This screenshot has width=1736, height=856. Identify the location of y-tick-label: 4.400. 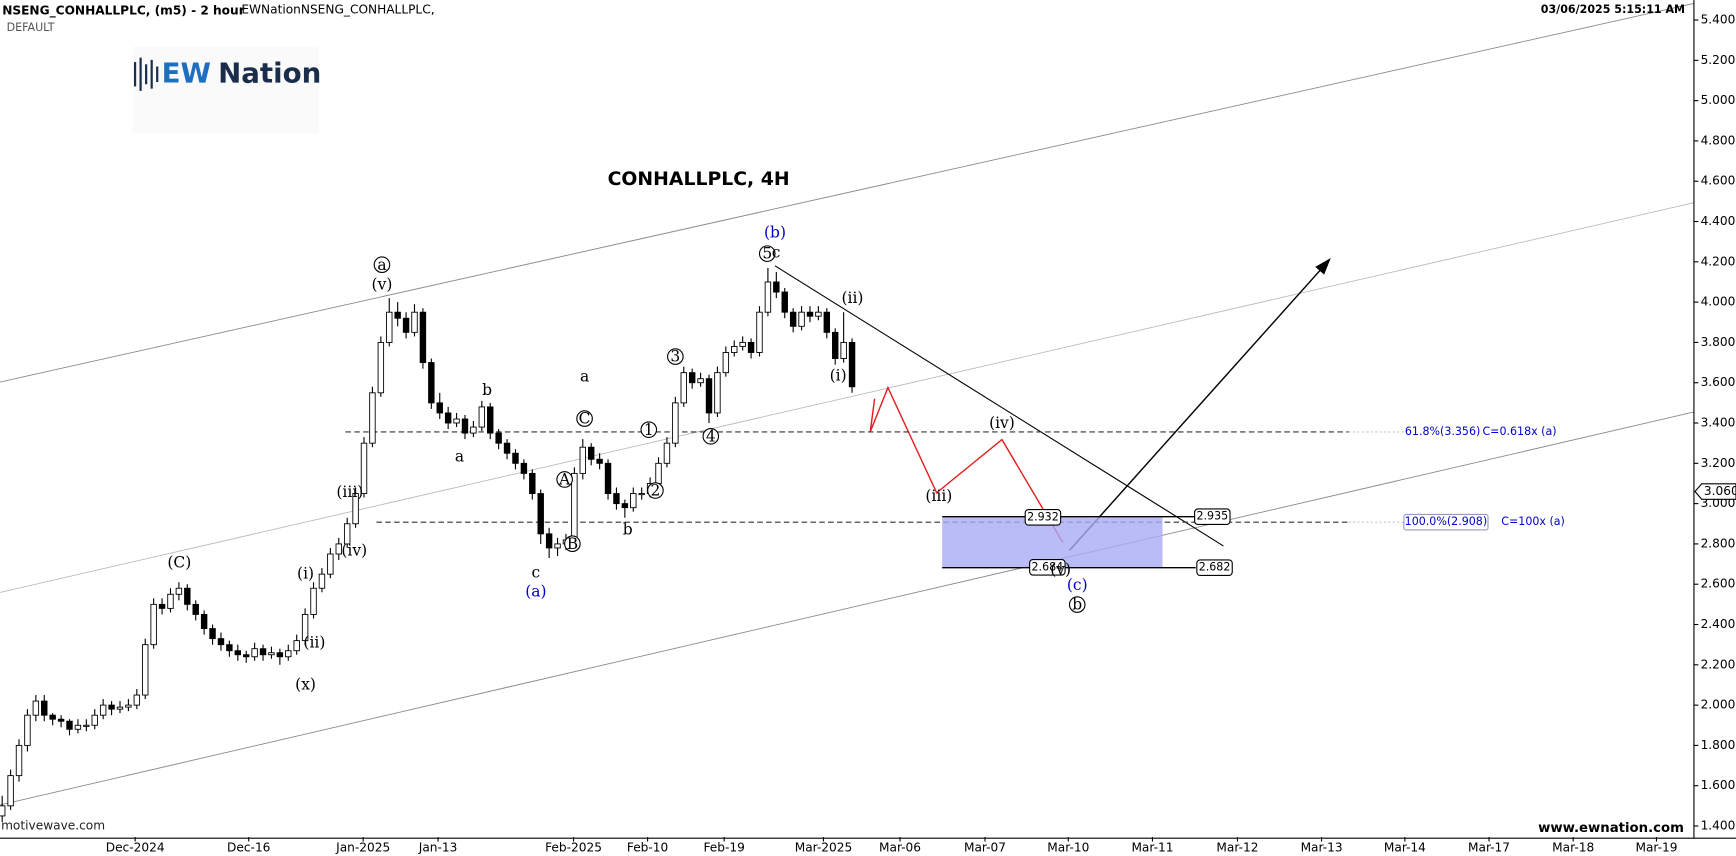
(1718, 221).